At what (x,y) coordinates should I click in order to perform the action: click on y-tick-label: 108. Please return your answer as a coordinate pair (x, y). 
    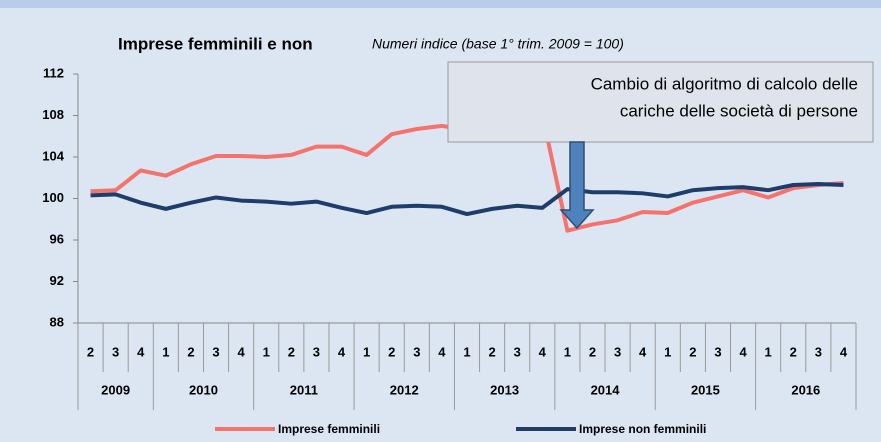
    Looking at the image, I should click on (53, 114).